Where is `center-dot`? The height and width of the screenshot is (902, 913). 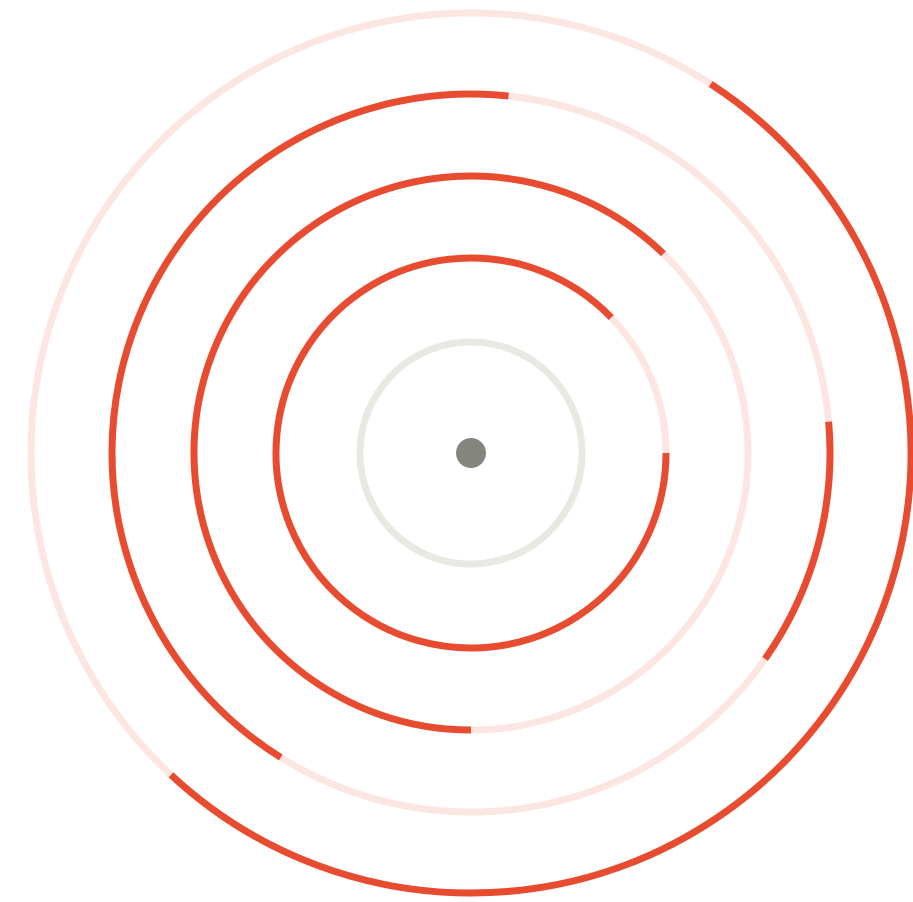 center-dot is located at coordinates (471, 453).